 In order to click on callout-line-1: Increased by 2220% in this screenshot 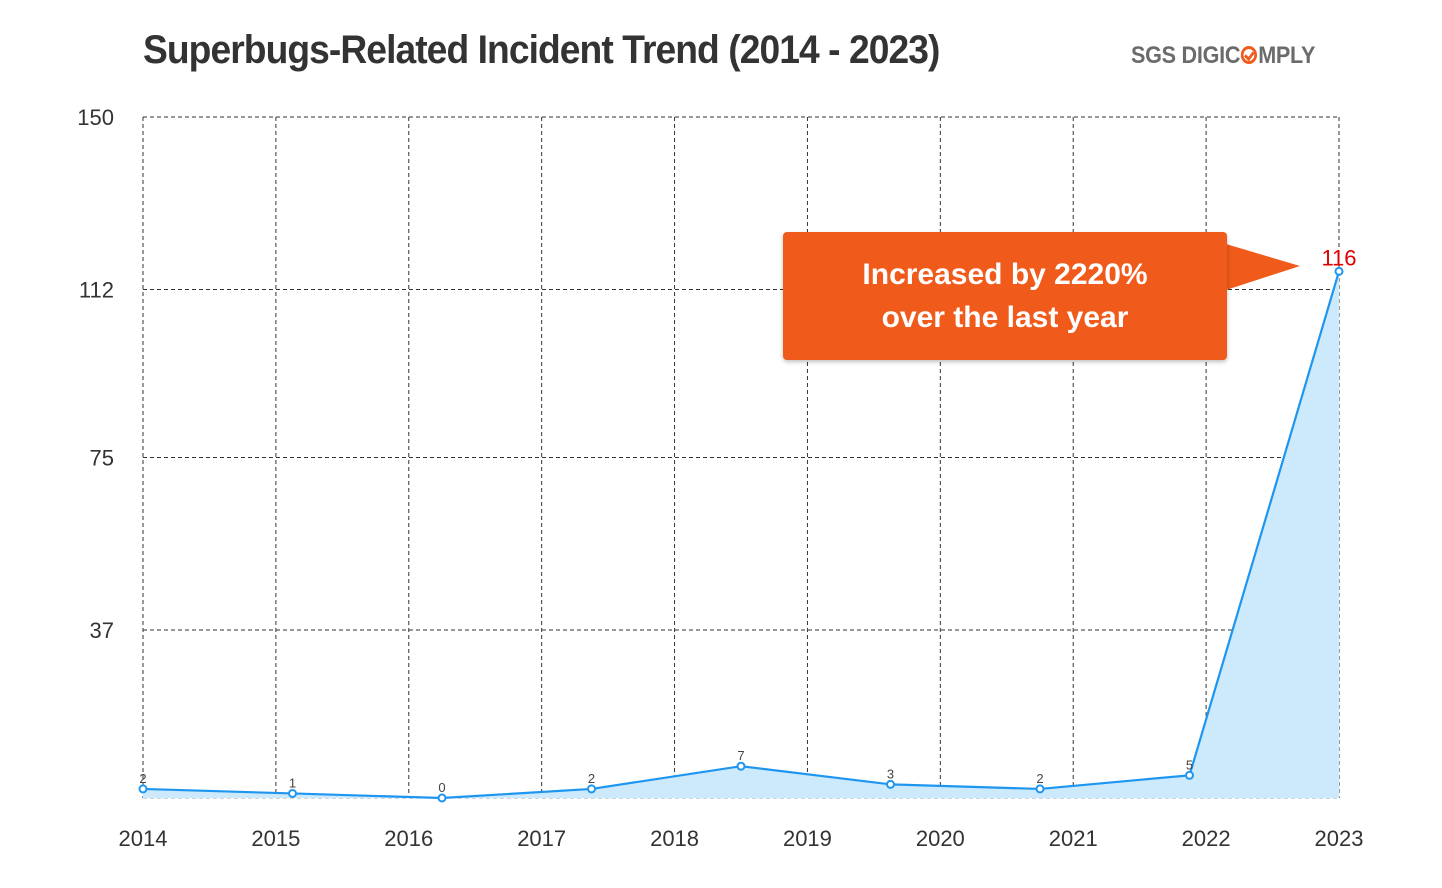, I will do `click(1005, 274)`.